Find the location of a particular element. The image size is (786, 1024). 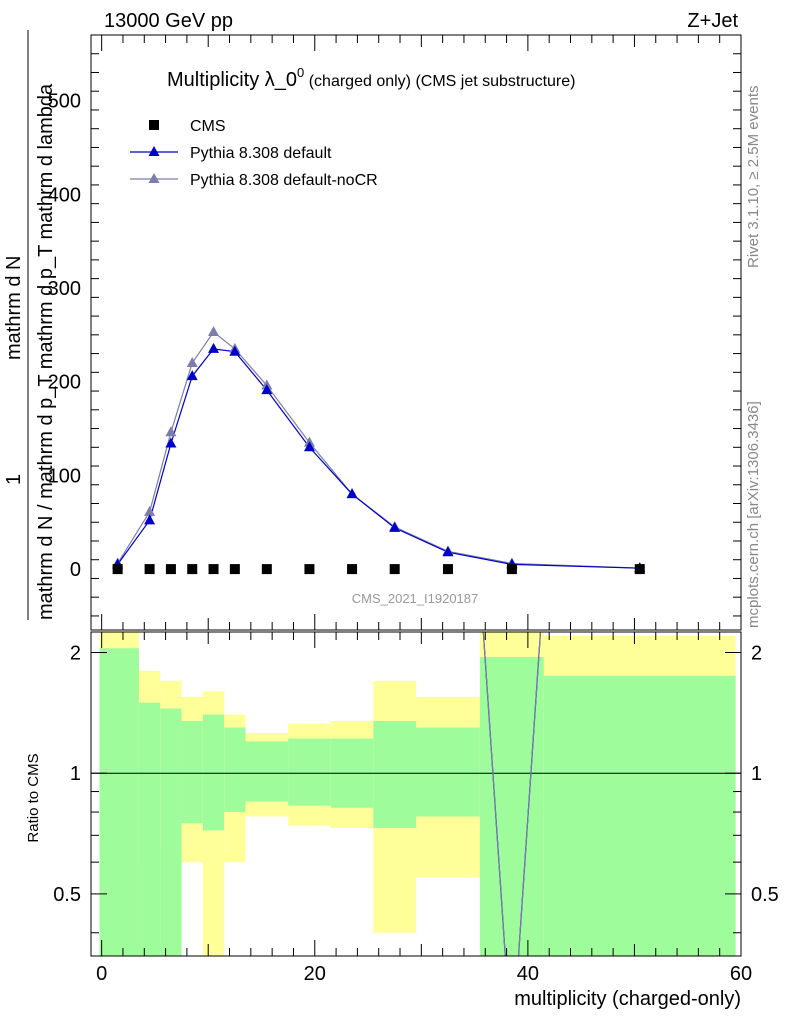

y-label-dN: mathrm d N is located at coordinates (14, 308).